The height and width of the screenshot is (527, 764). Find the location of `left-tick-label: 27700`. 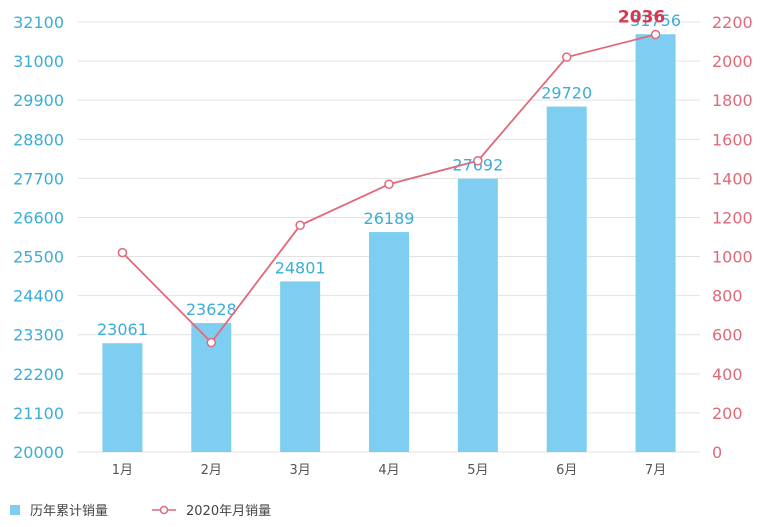

left-tick-label: 27700 is located at coordinates (38, 178).